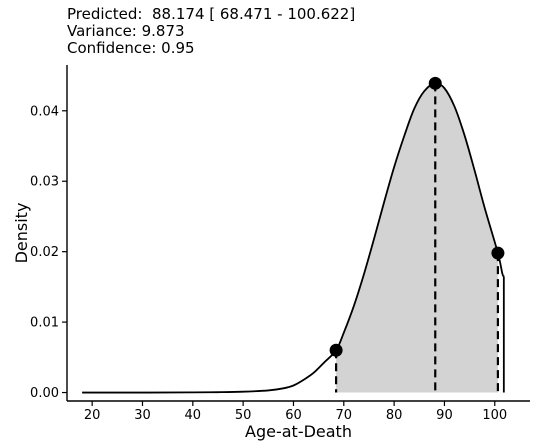  Describe the element at coordinates (211, 14) in the screenshot. I see `predicted-text: Predicted: 88.174 [ 68.471 - 100.622]` at that location.